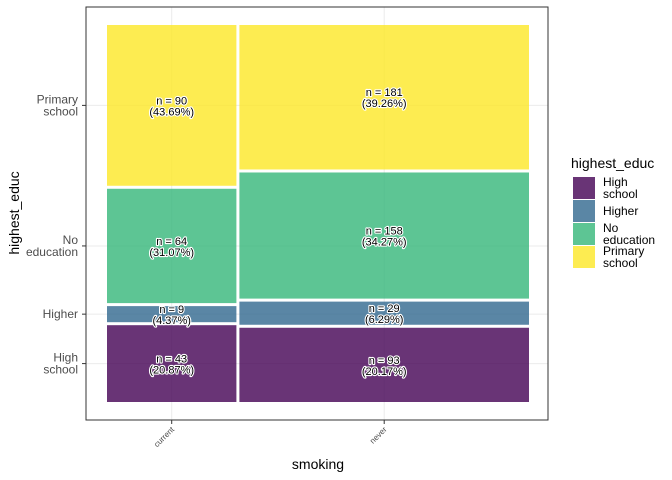  What do you see at coordinates (14, 212) in the screenshot?
I see `y-axis-title: highest_educ` at bounding box center [14, 212].